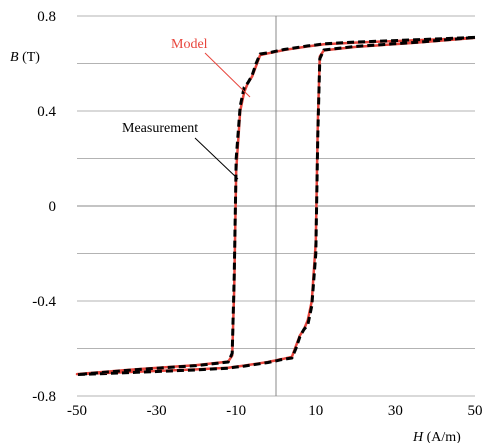  Describe the element at coordinates (436, 436) in the screenshot. I see `x-axis-label: H (A/m)` at that location.